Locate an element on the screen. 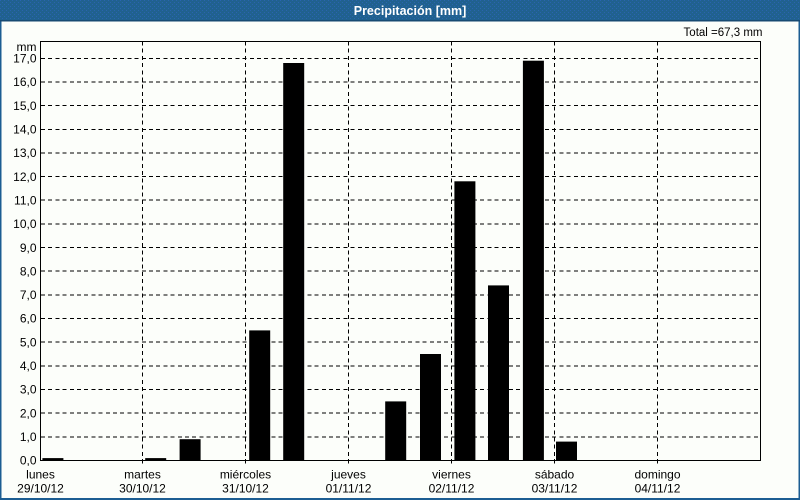 This screenshot has width=800, height=500. svg-text: 14,0 is located at coordinates (25, 130).